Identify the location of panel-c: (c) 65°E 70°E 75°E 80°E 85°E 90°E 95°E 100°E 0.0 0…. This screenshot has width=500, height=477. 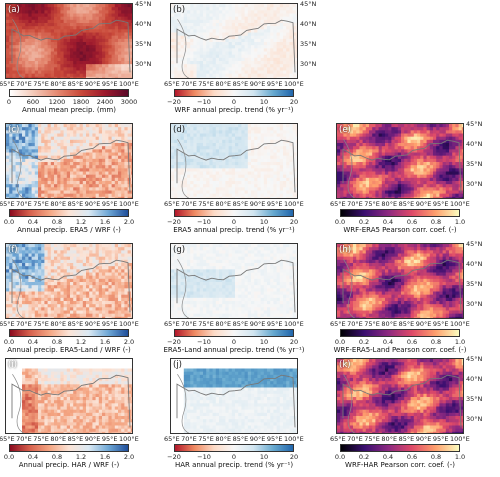
(87, 182).